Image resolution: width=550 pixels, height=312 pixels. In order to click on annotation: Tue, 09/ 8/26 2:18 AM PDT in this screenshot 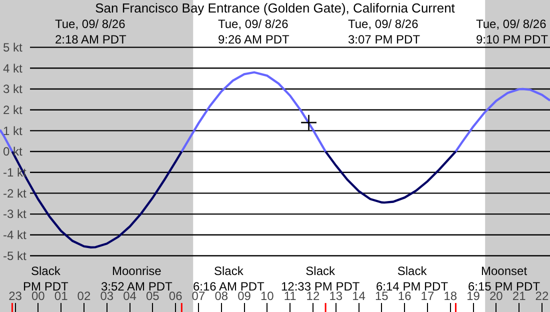, I will do `click(91, 32)`.